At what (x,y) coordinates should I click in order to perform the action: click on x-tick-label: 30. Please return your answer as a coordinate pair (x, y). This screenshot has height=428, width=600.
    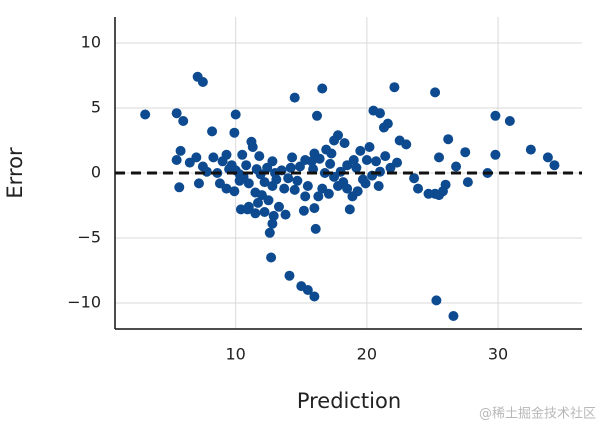
    Looking at the image, I should click on (498, 354).